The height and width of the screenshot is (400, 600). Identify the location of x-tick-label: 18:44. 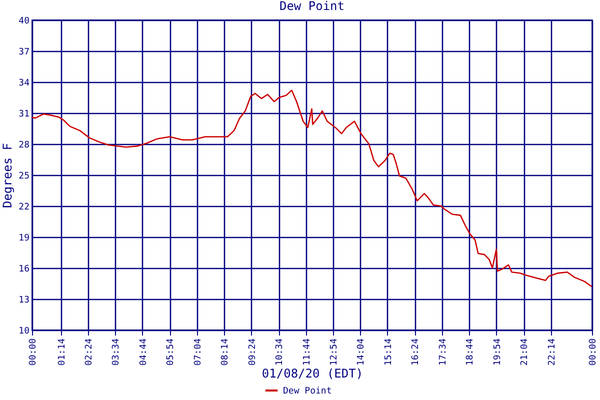
(471, 352).